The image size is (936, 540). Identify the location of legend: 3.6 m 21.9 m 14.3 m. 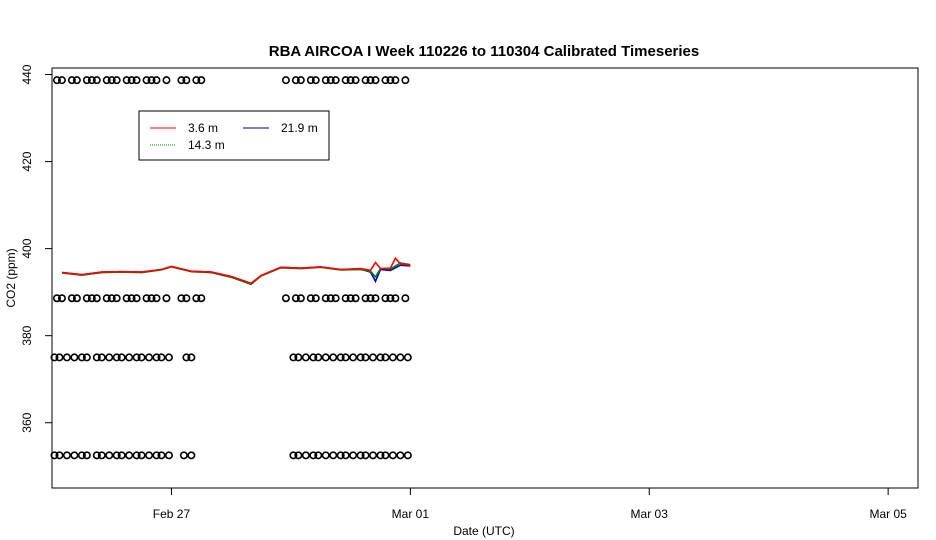
(234, 135).